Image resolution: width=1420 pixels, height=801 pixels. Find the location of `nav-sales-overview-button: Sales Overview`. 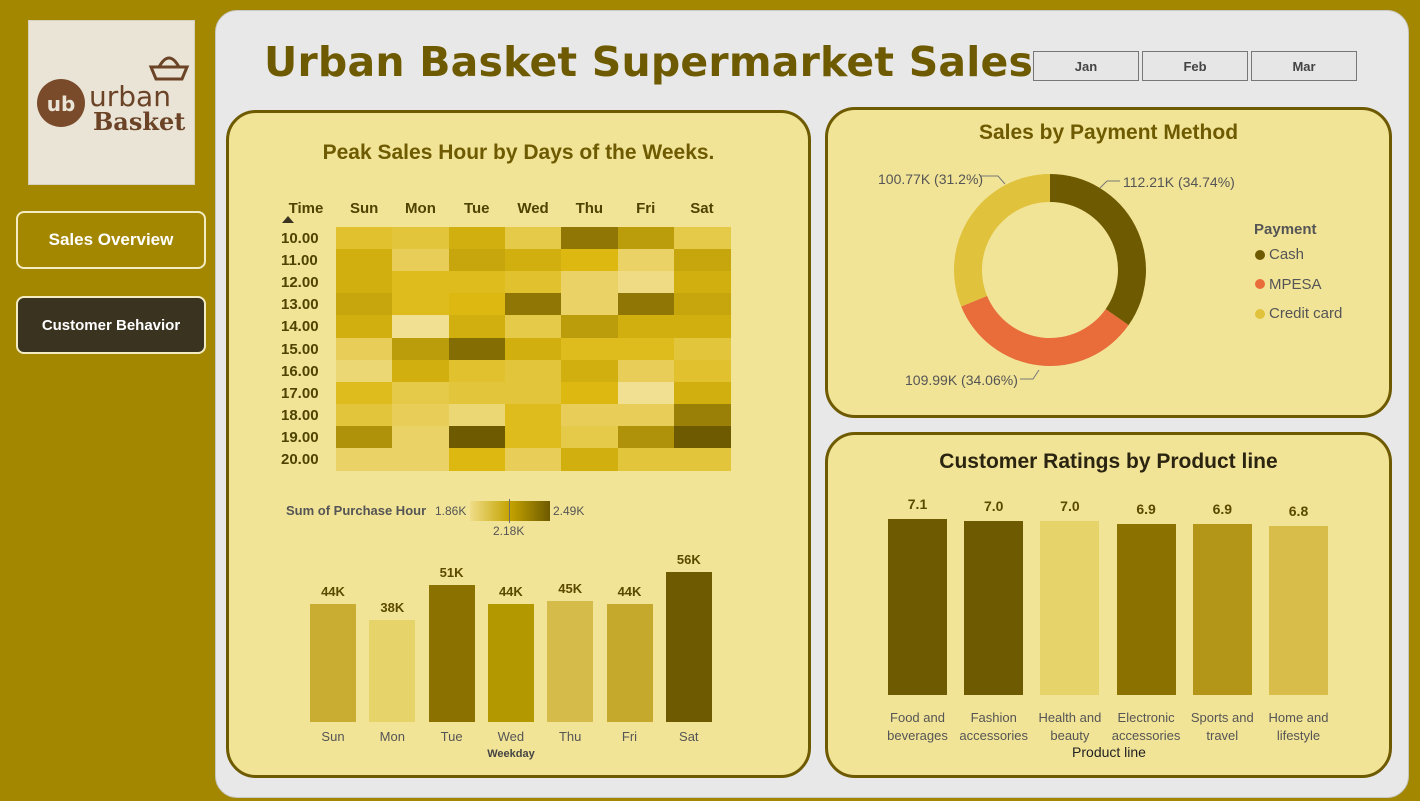

nav-sales-overview-button: Sales Overview is located at coordinates (111, 240).